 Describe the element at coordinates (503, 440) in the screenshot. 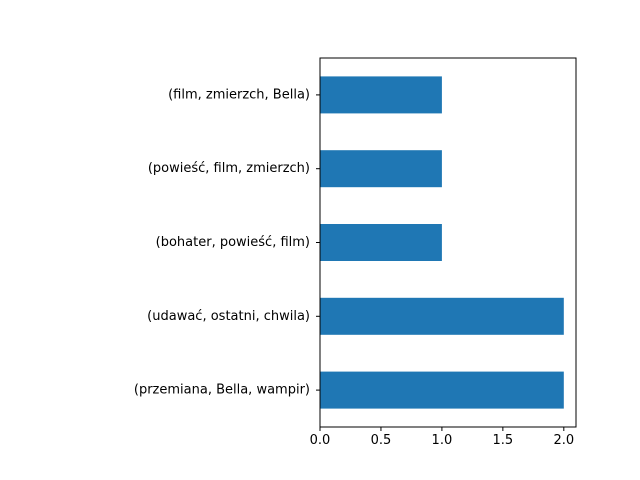

I see `x-tick-label: 1.5` at that location.